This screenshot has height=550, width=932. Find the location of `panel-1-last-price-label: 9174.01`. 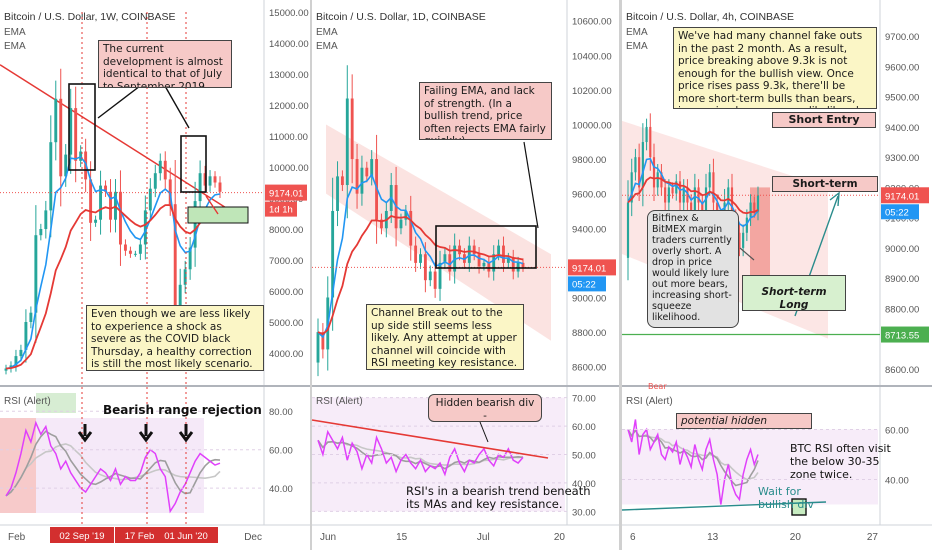

panel-1-last-price-label: 9174.01 is located at coordinates (286, 194).